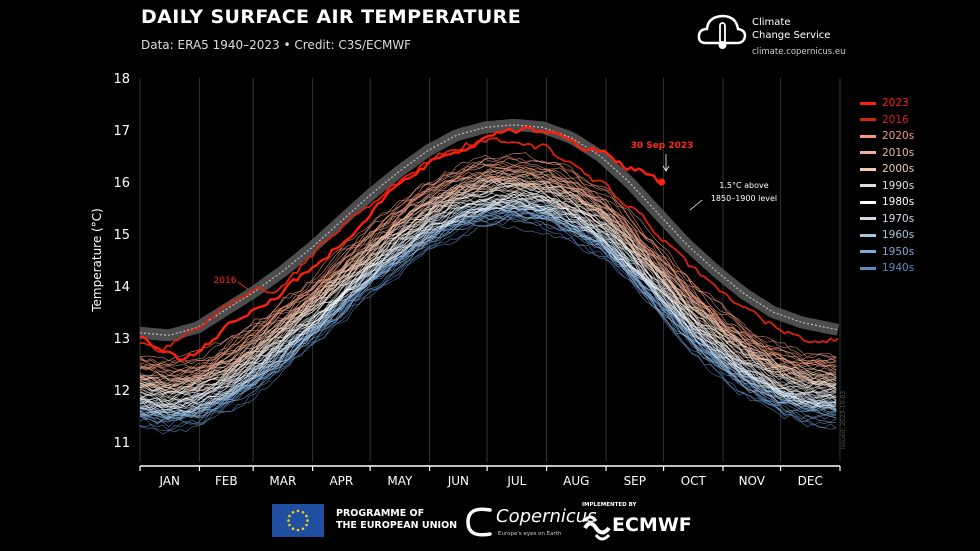 This screenshot has width=980, height=551. Describe the element at coordinates (121, 391) in the screenshot. I see `y-tick-label: 12` at that location.